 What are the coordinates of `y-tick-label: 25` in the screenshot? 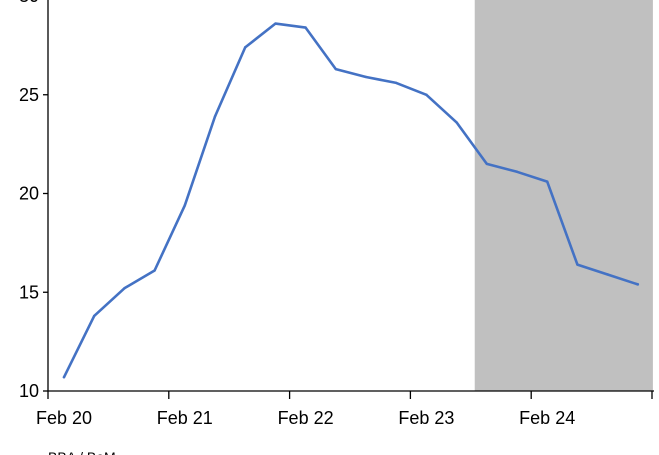 It's located at (29, 95).